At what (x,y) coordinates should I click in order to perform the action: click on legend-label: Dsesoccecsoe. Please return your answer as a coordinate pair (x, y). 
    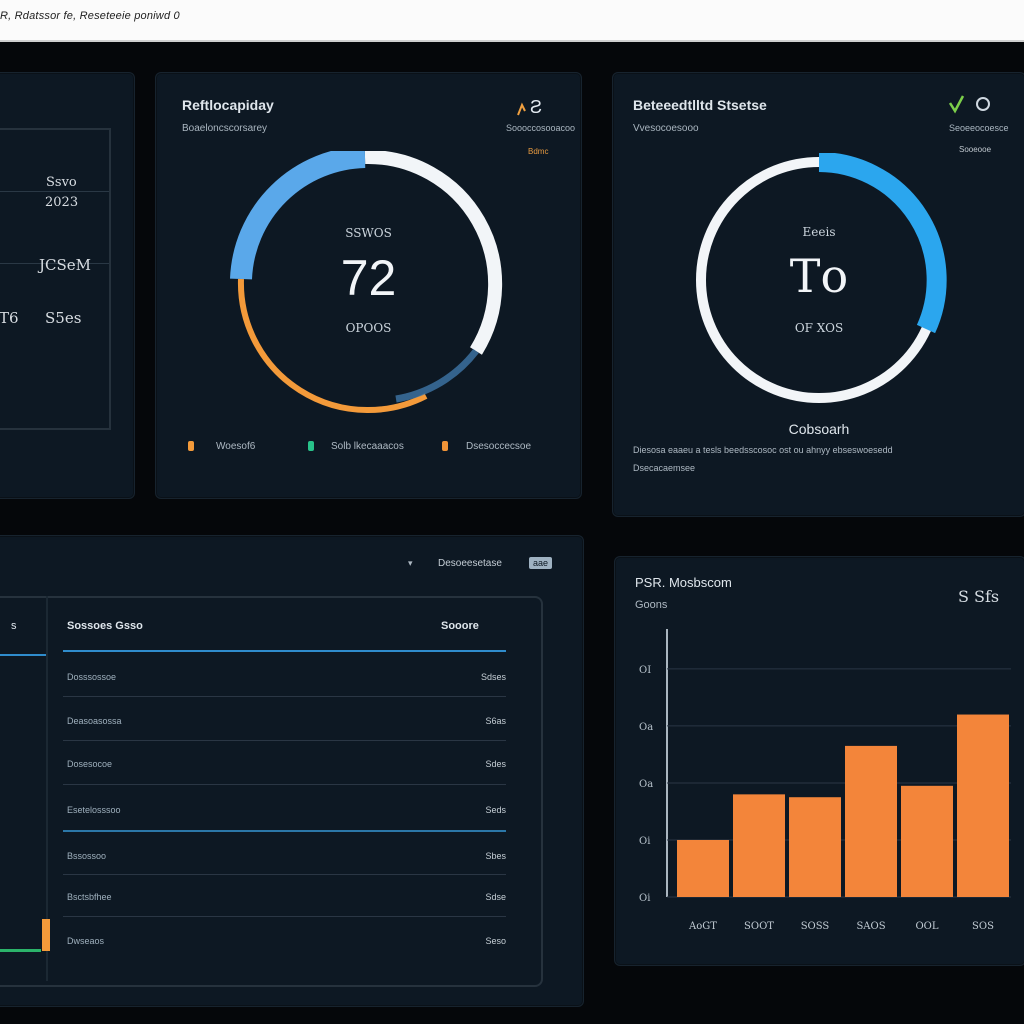
    Looking at the image, I should click on (499, 446).